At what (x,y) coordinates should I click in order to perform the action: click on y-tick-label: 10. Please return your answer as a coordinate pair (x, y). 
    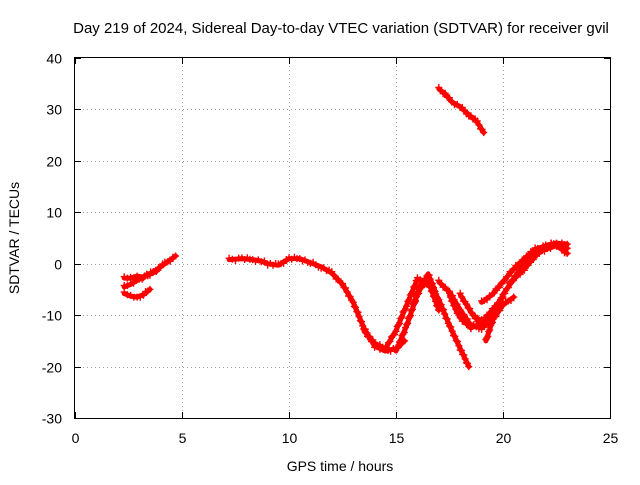
    Looking at the image, I should click on (54, 213).